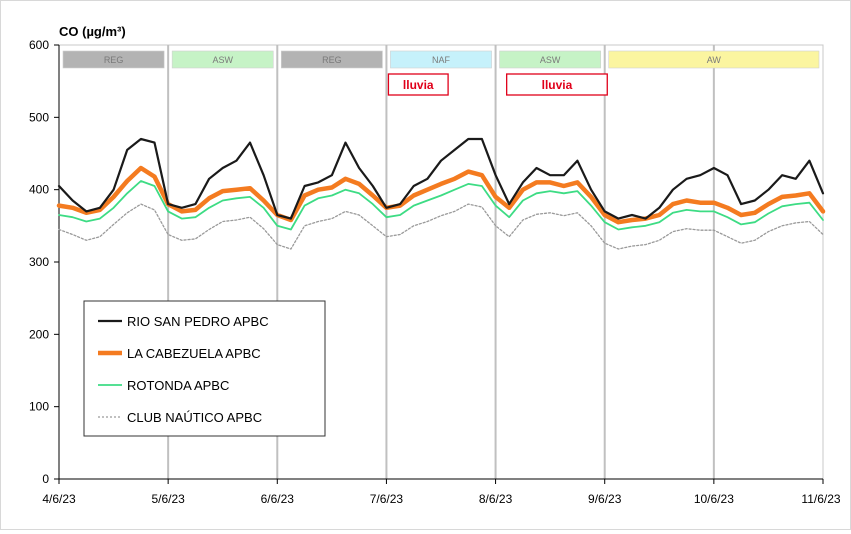 This screenshot has height=534, width=851. I want to click on y-tick-label: 100, so click(39, 407).